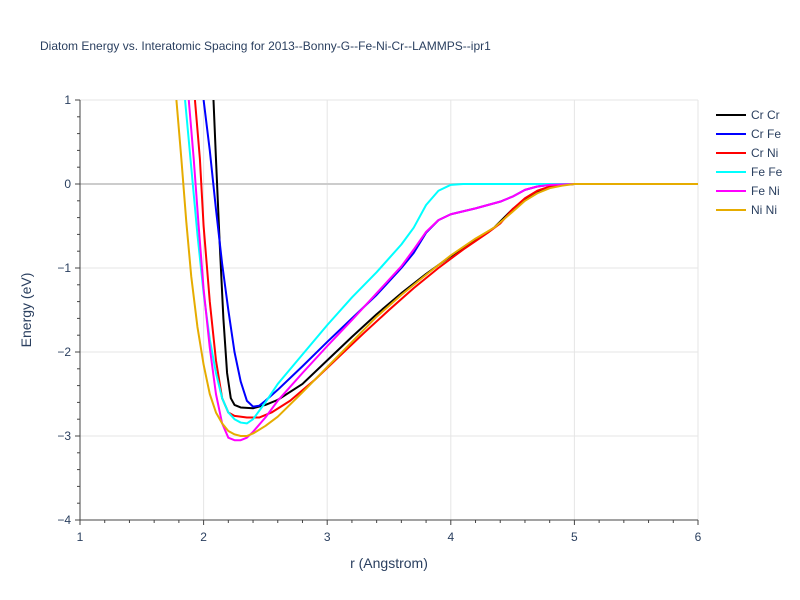 This screenshot has width=800, height=600. What do you see at coordinates (64, 268) in the screenshot?
I see `y-tick-label: −1` at bounding box center [64, 268].